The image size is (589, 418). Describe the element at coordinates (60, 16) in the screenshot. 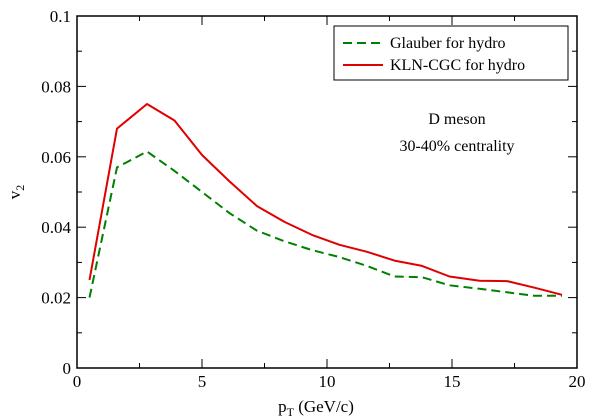

I see `y-tick-label: 0.1` at that location.